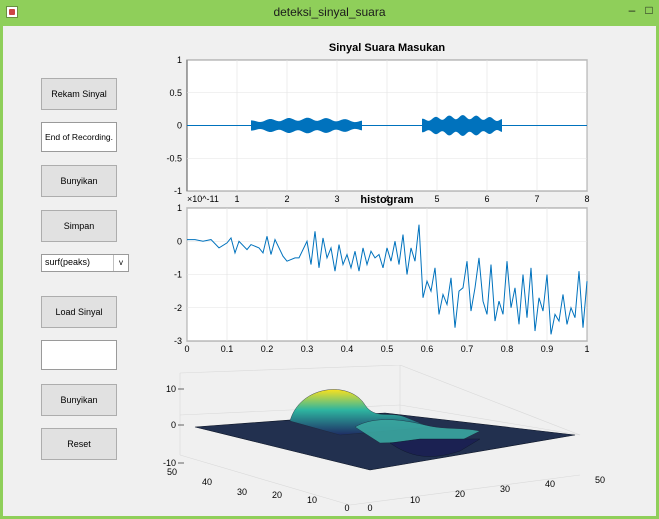 This screenshot has width=659, height=519. Describe the element at coordinates (242, 492) in the screenshot. I see `y-tick-label: 30` at that location.